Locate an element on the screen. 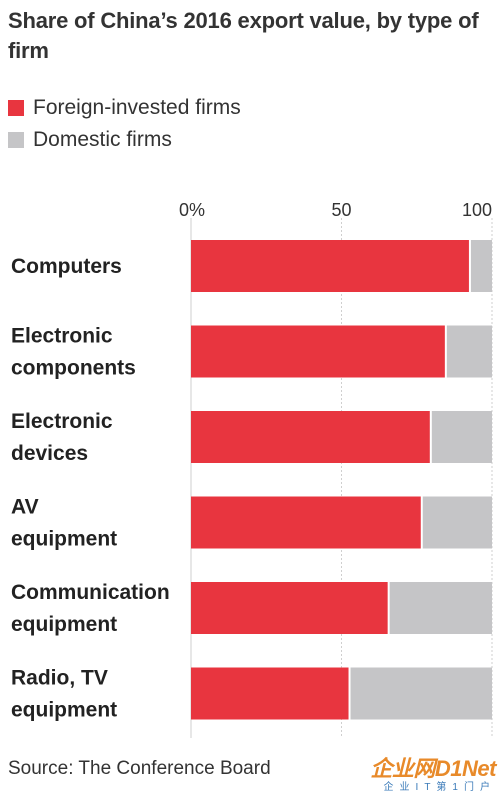 The width and height of the screenshot is (500, 803). watermark-main: 企业网D1Net is located at coordinates (433, 768).